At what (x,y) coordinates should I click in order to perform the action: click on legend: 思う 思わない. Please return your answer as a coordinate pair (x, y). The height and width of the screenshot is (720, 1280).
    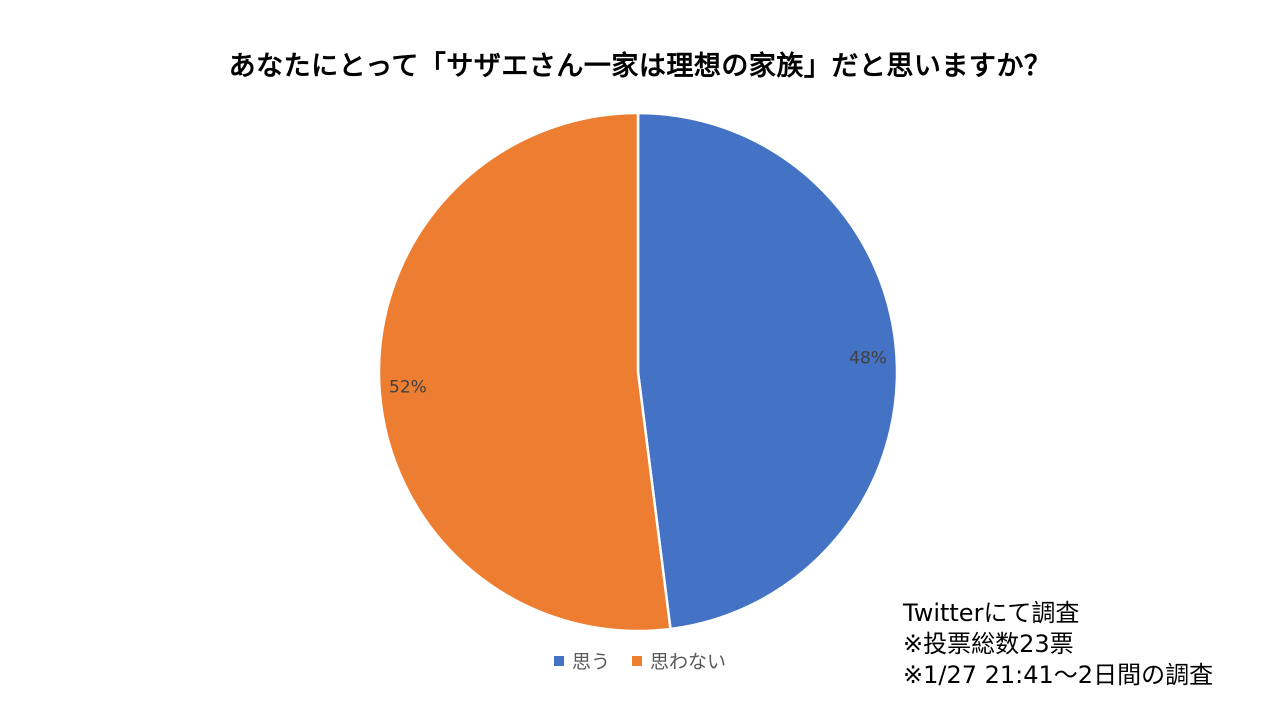
    Looking at the image, I should click on (640, 660).